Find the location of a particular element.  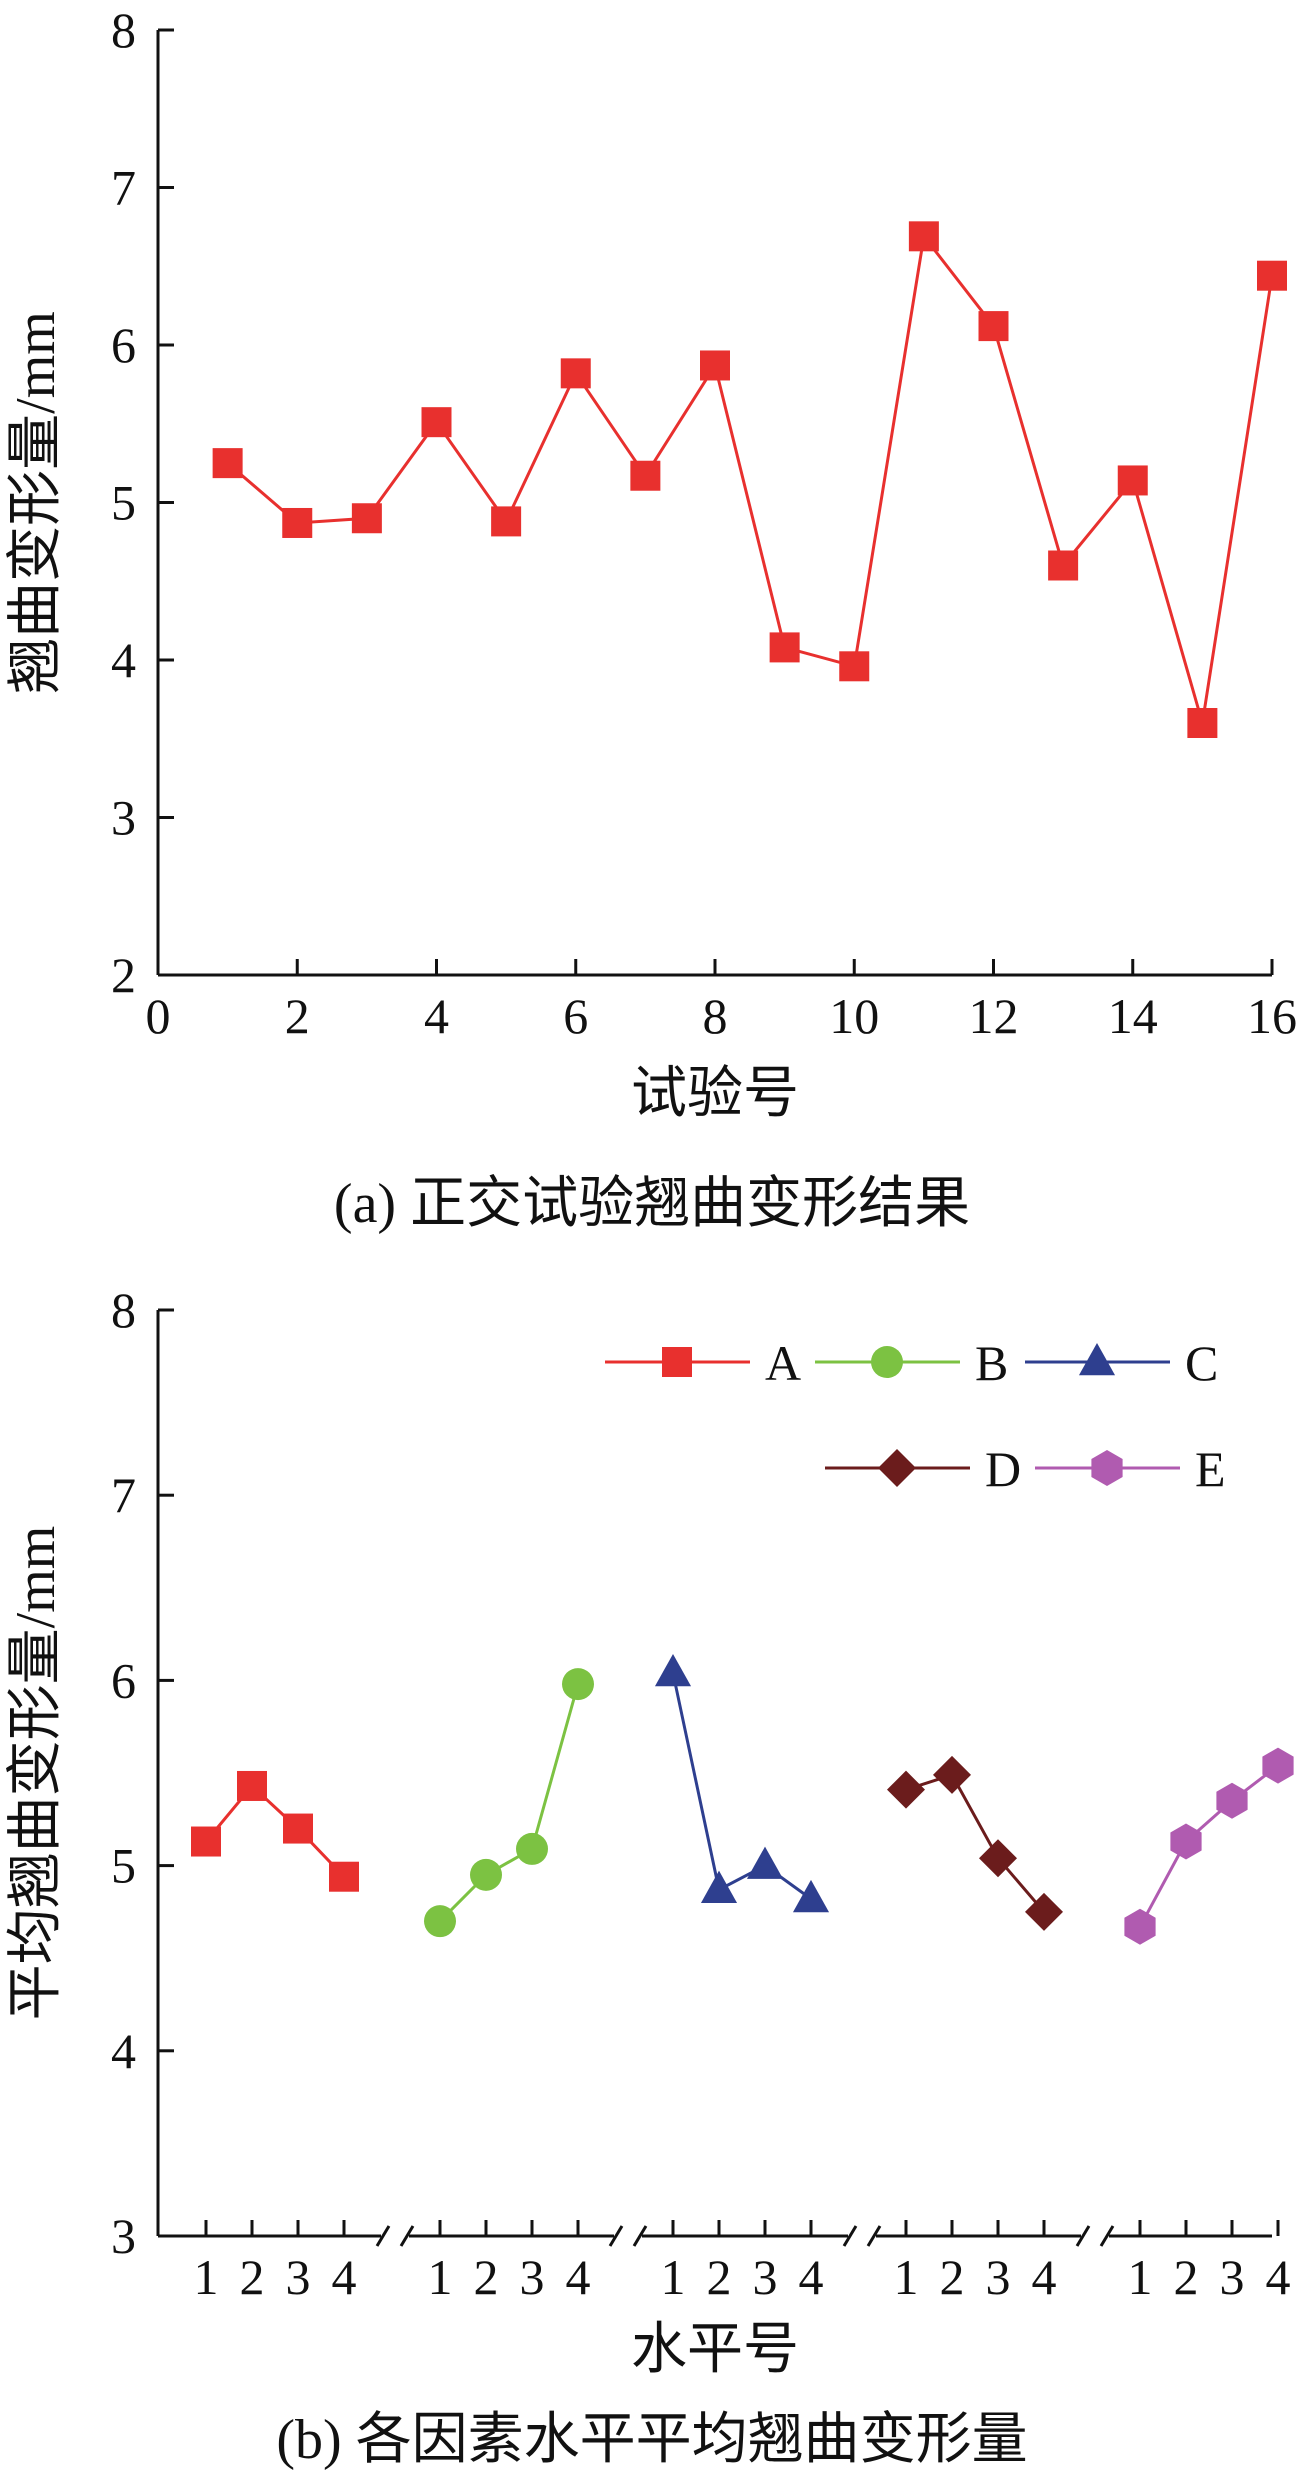

legend-label-d: D is located at coordinates (1003, 1469).